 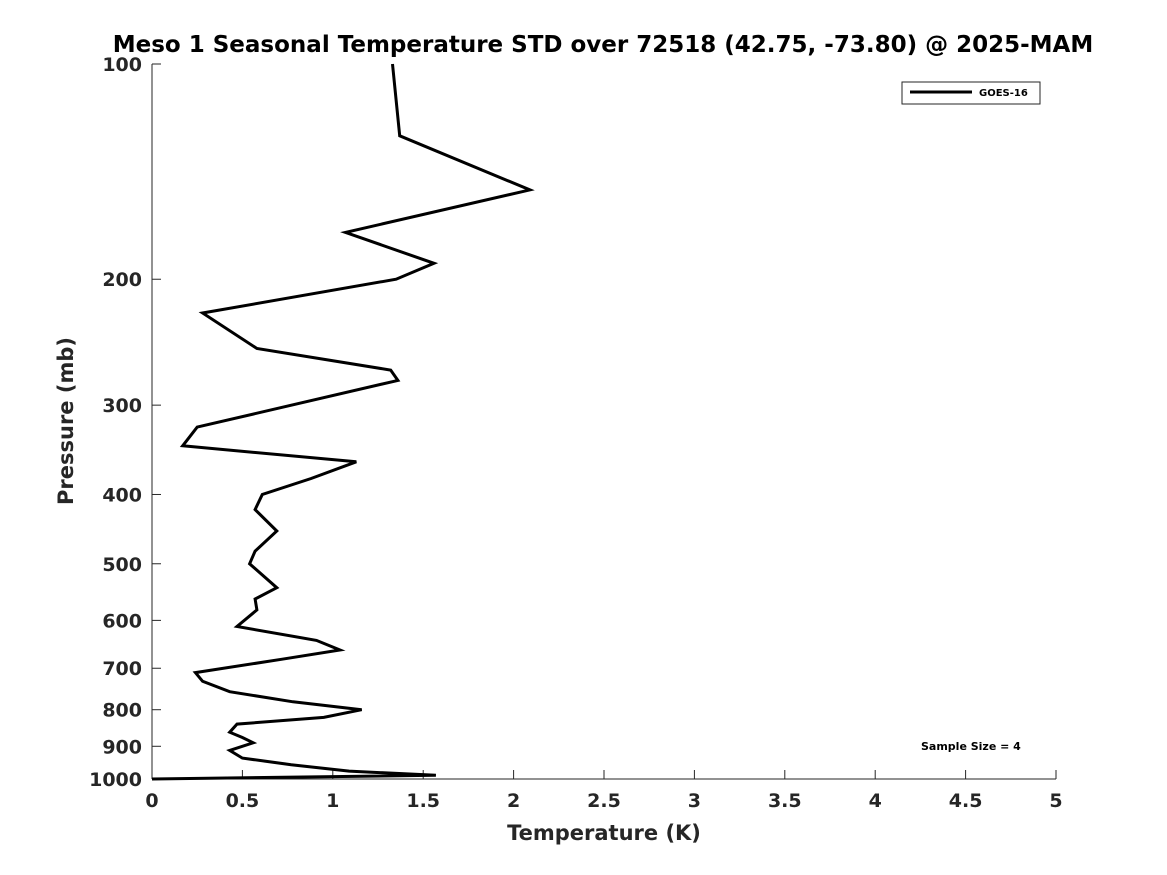 I want to click on y-tick-label: 400, so click(x=122, y=495).